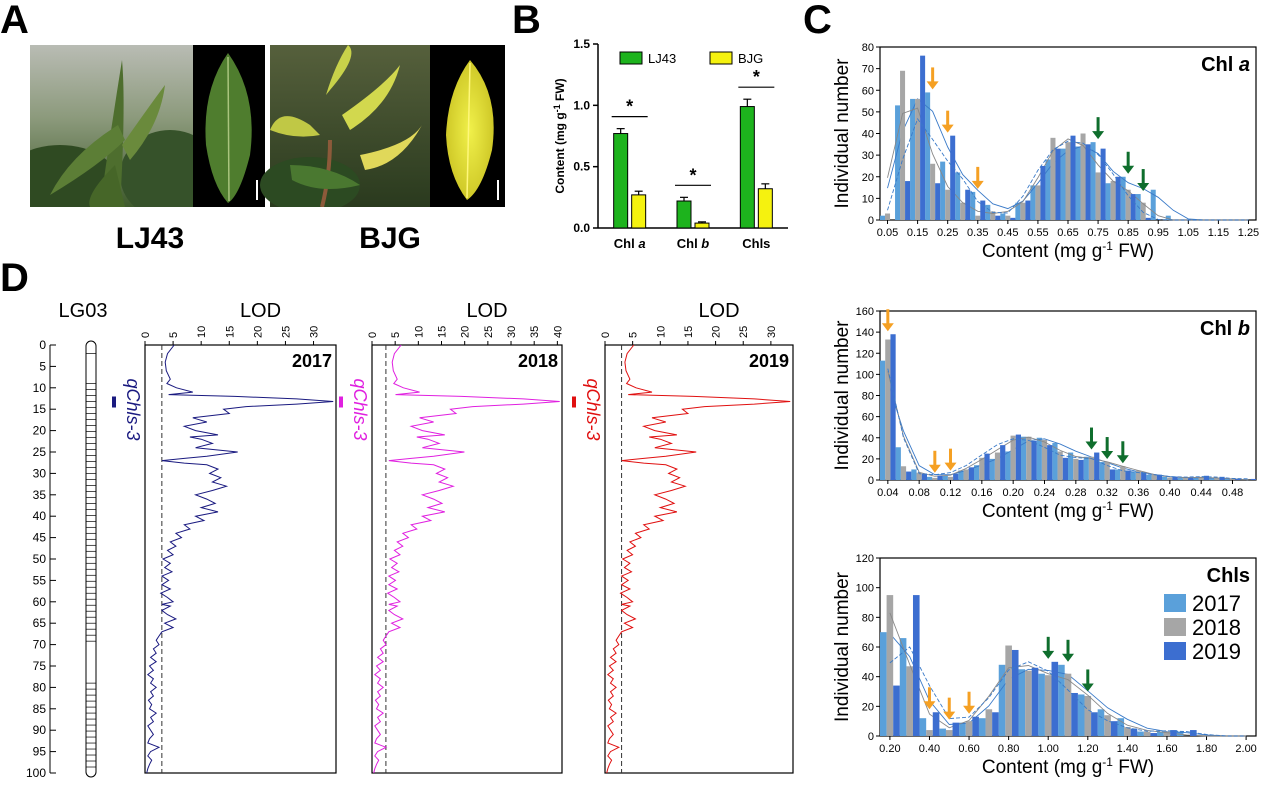 The width and height of the screenshot is (1267, 785). I want to click on x-tick-label: 0.04, so click(887, 493).